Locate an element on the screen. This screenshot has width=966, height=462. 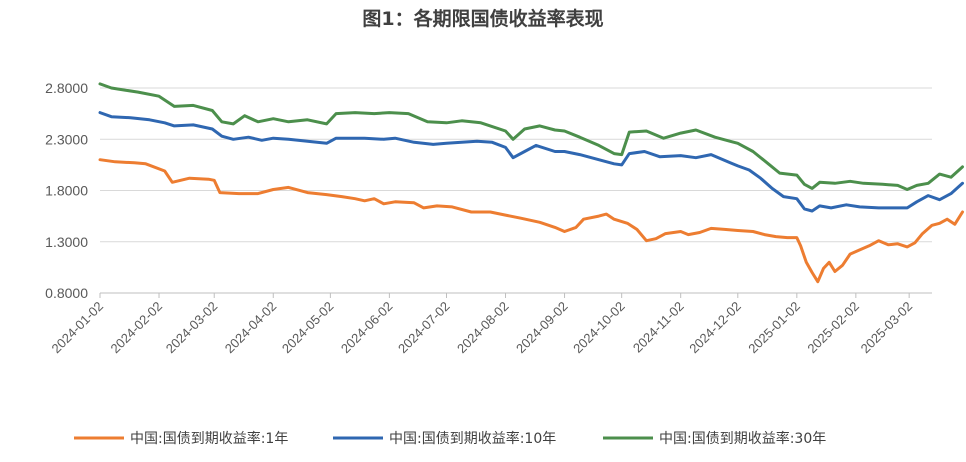
y-tick-label: 2.8000 is located at coordinates (66, 88).